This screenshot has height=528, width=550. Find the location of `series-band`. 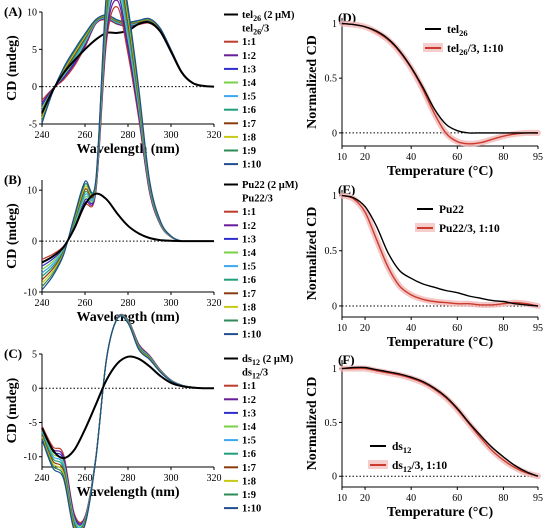

series-band is located at coordinates (440, 83).